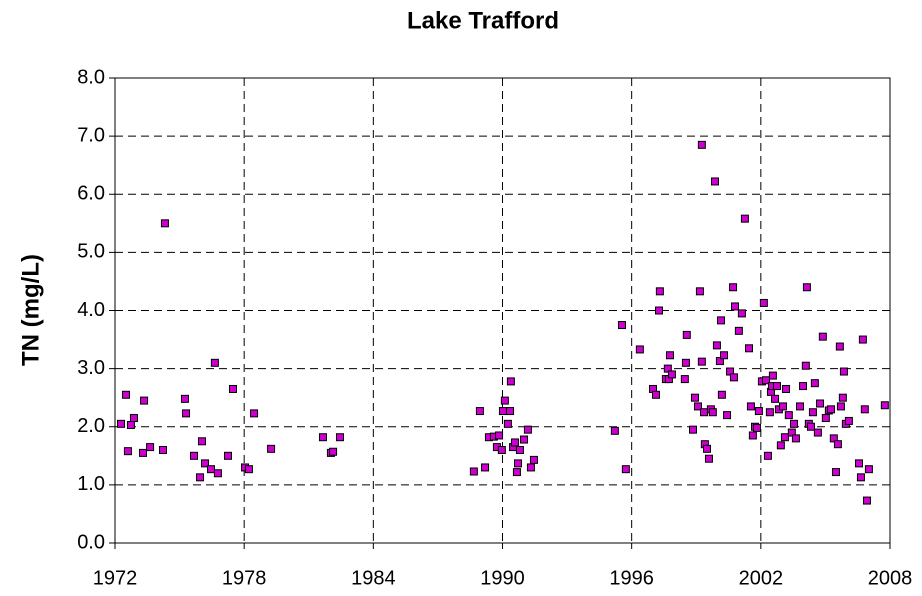 This screenshot has height=596, width=922. What do you see at coordinates (91, 368) in the screenshot?
I see `y-tick-label: 3.0` at bounding box center [91, 368].